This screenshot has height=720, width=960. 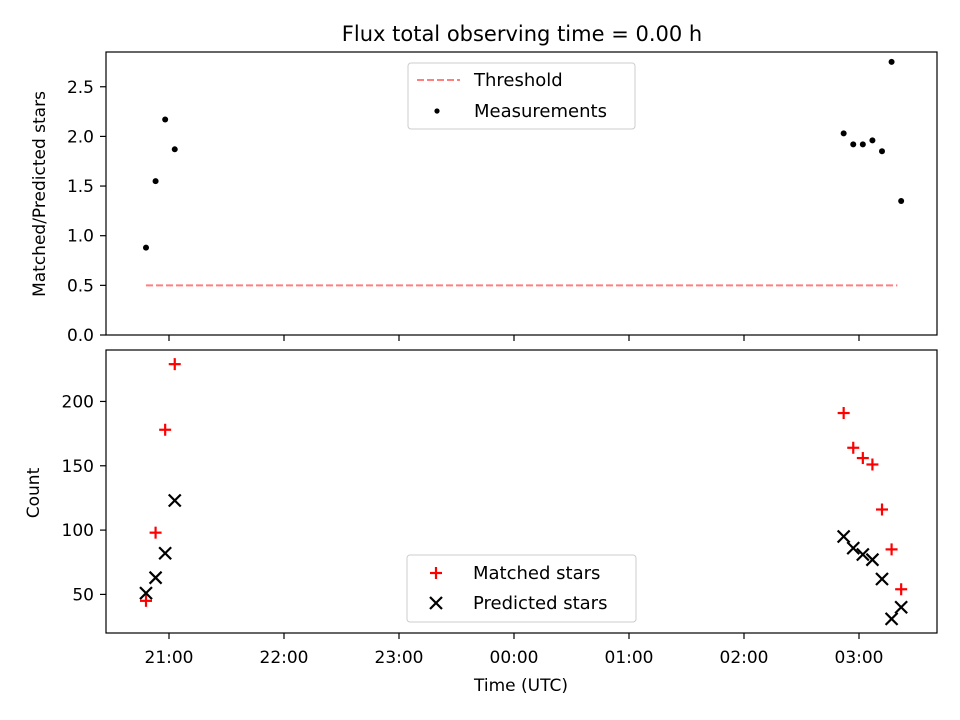 What do you see at coordinates (78, 402) in the screenshot?
I see `count-y-tick-label: 200` at bounding box center [78, 402].